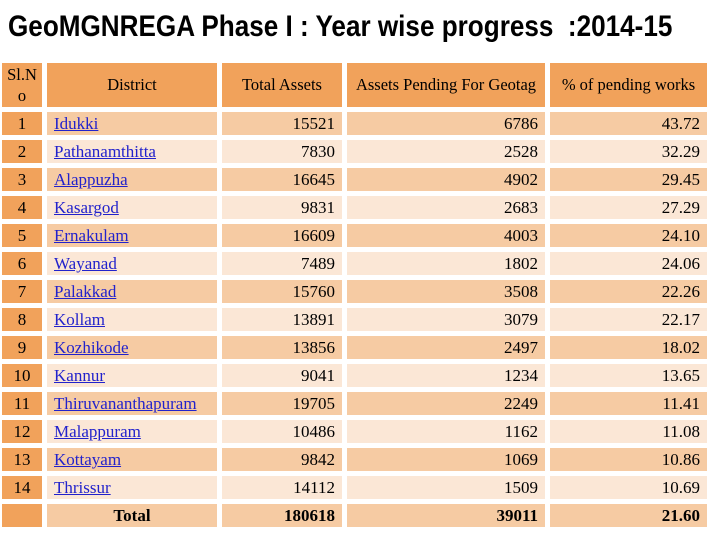  Describe the element at coordinates (88, 459) in the screenshot. I see `district-link: Kottayam` at that location.